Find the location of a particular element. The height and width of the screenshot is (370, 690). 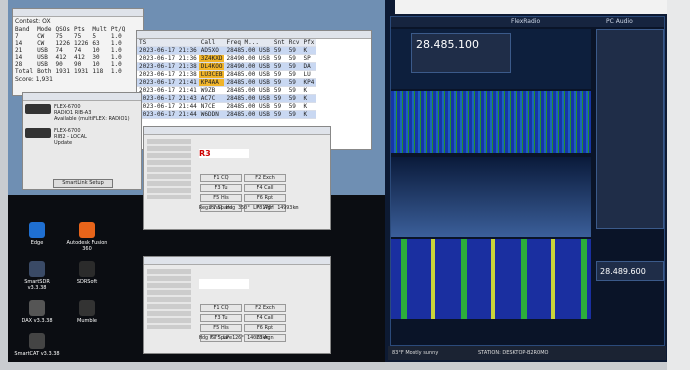

radio-name: RIB2 - LOCAL is located at coordinates (70, 137).